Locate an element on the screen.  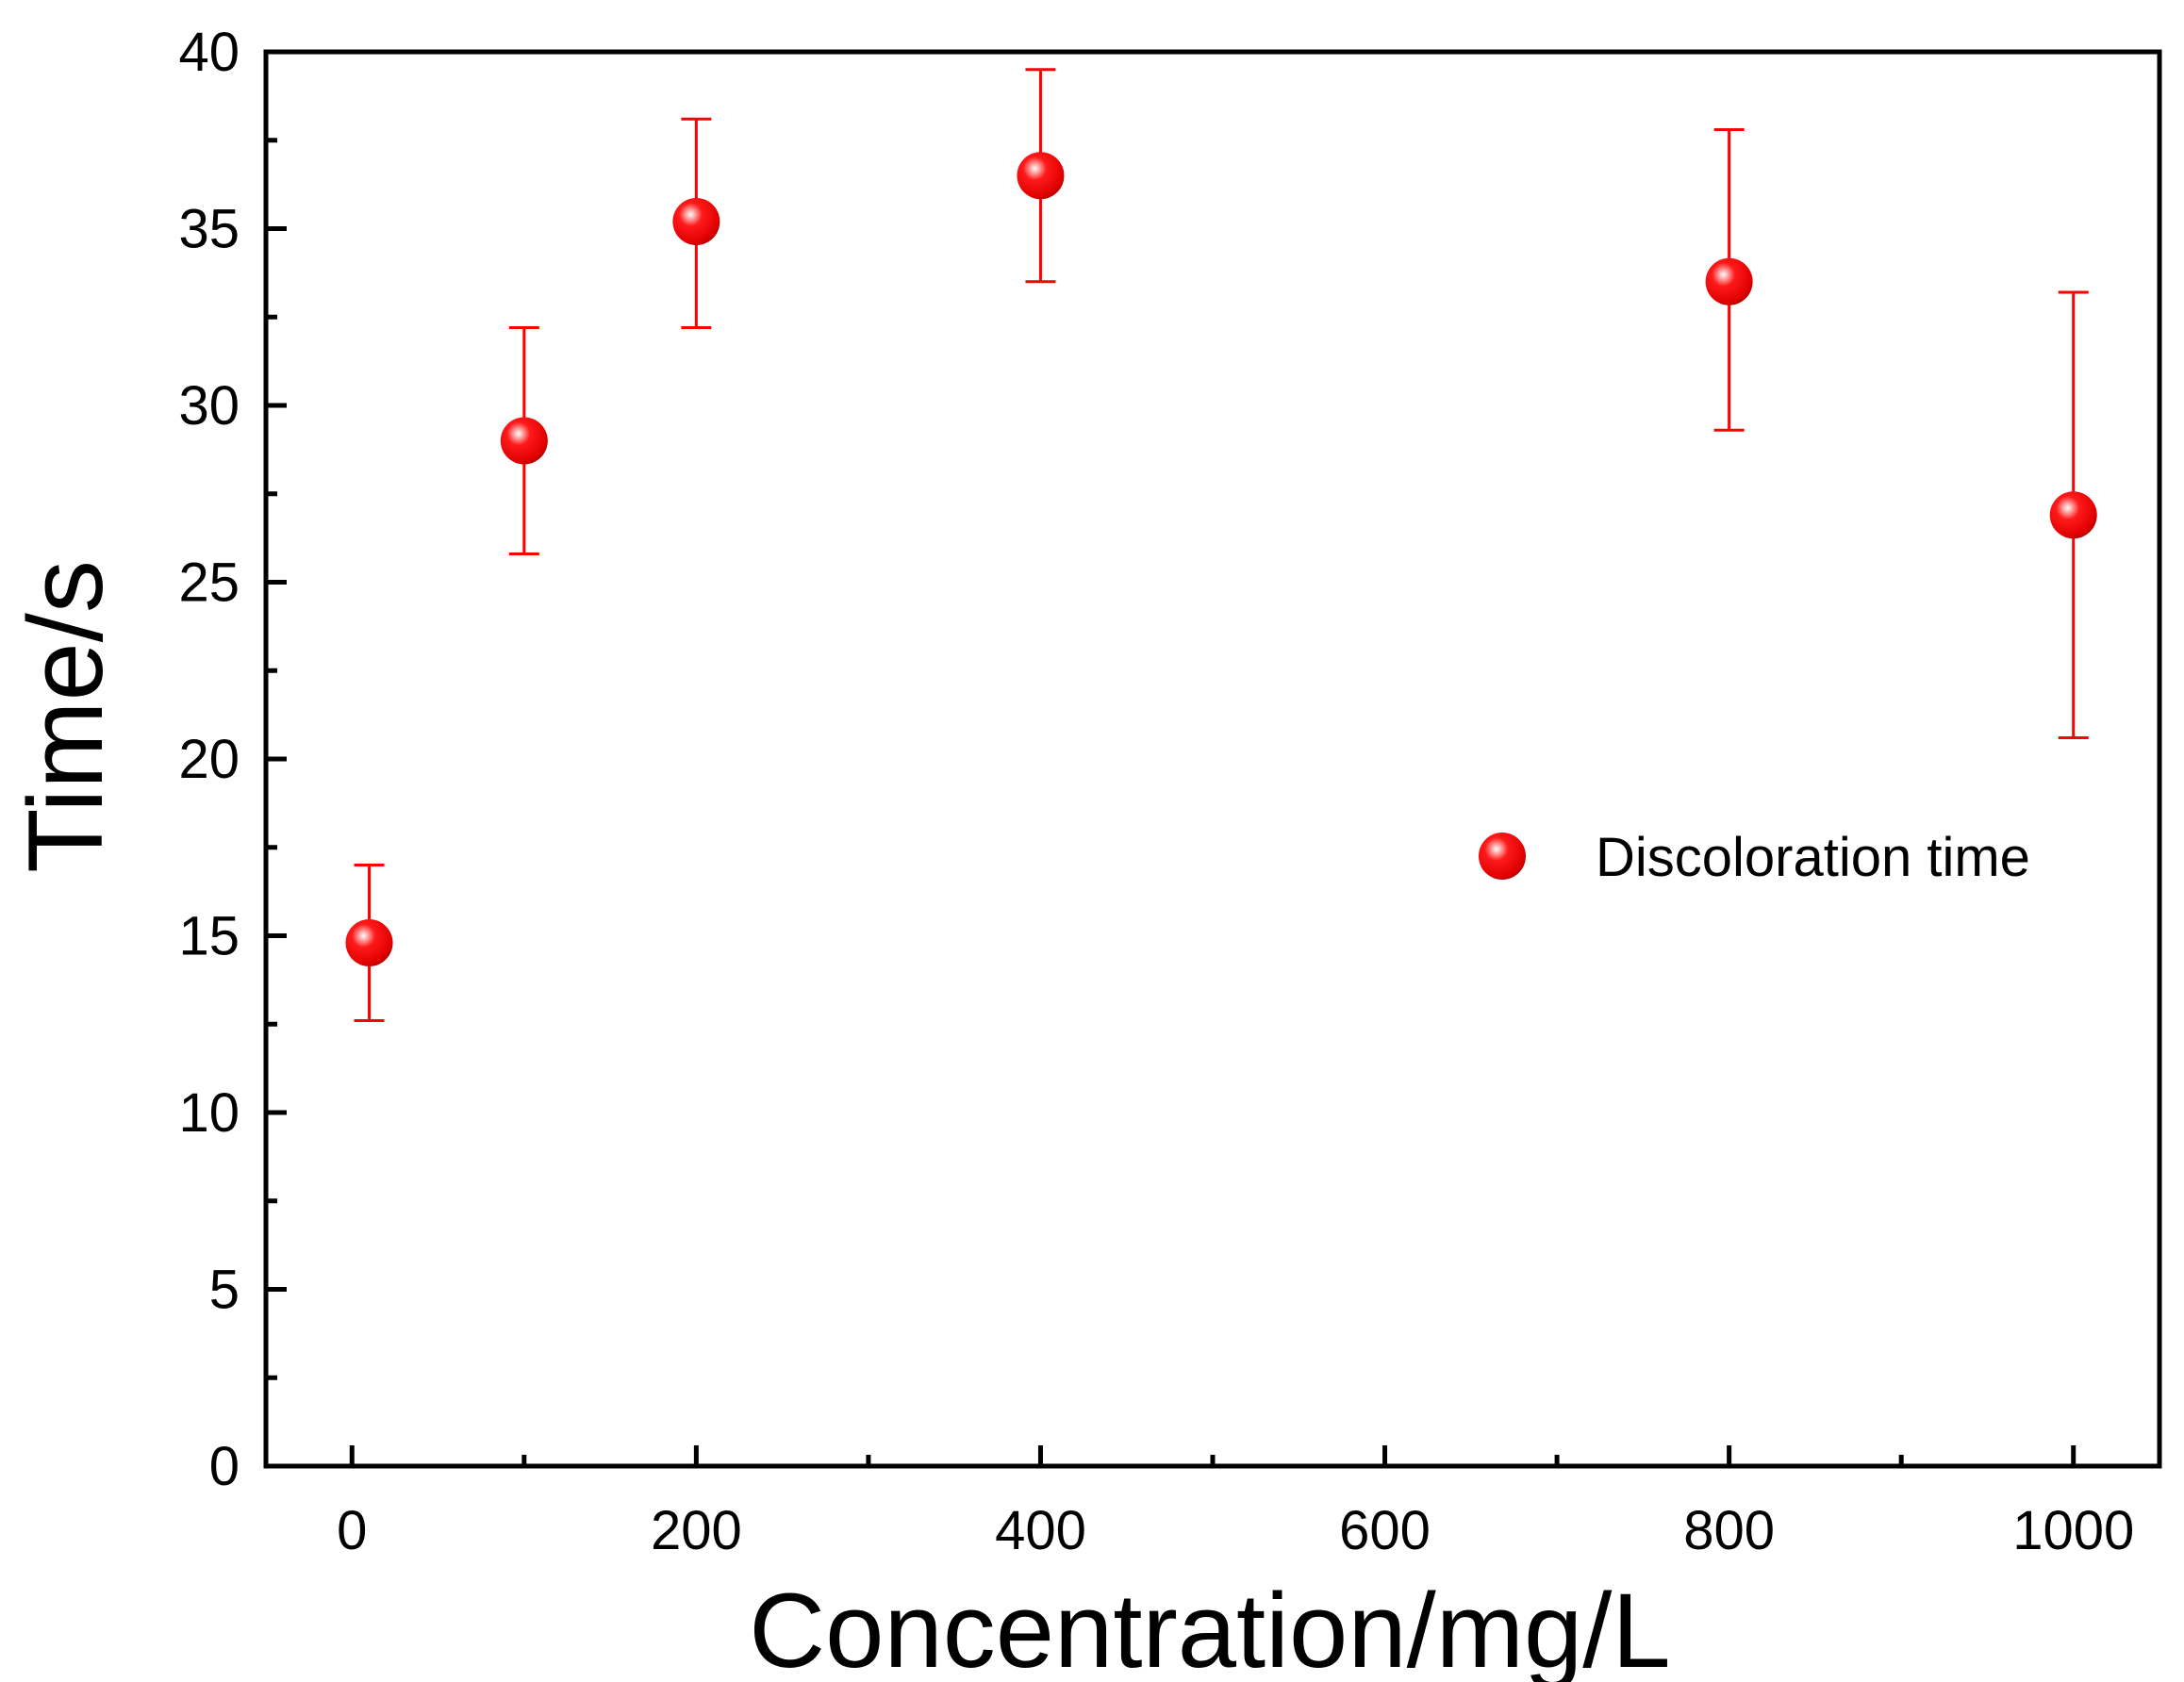
x-tick-label: 600 is located at coordinates (1385, 1530).